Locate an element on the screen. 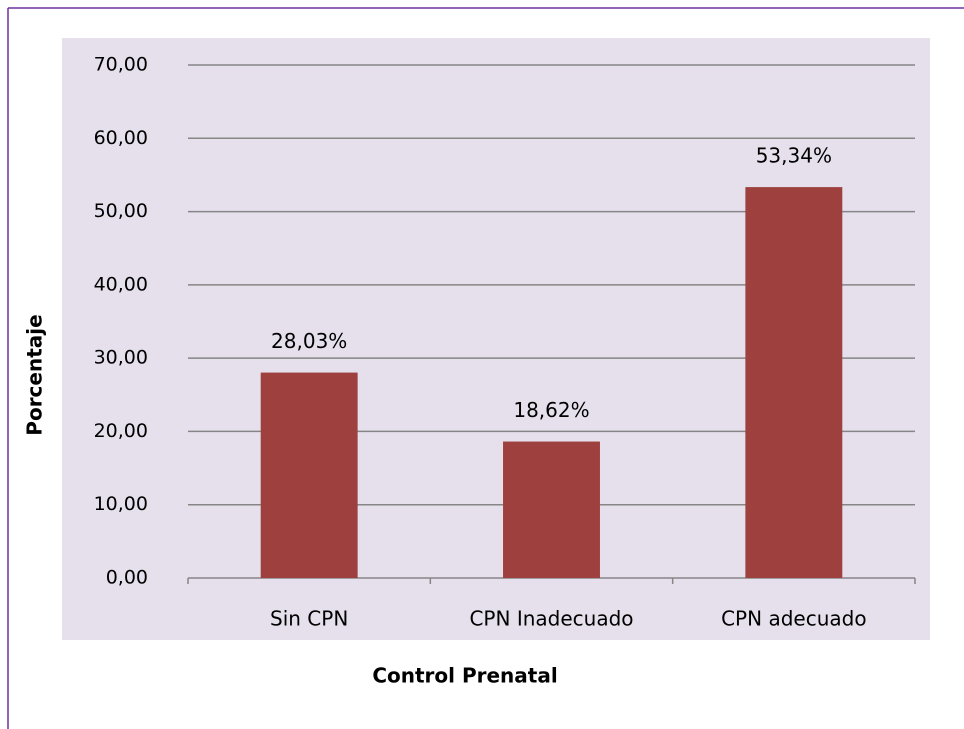  y-tick-label: 20,00 is located at coordinates (121, 431).